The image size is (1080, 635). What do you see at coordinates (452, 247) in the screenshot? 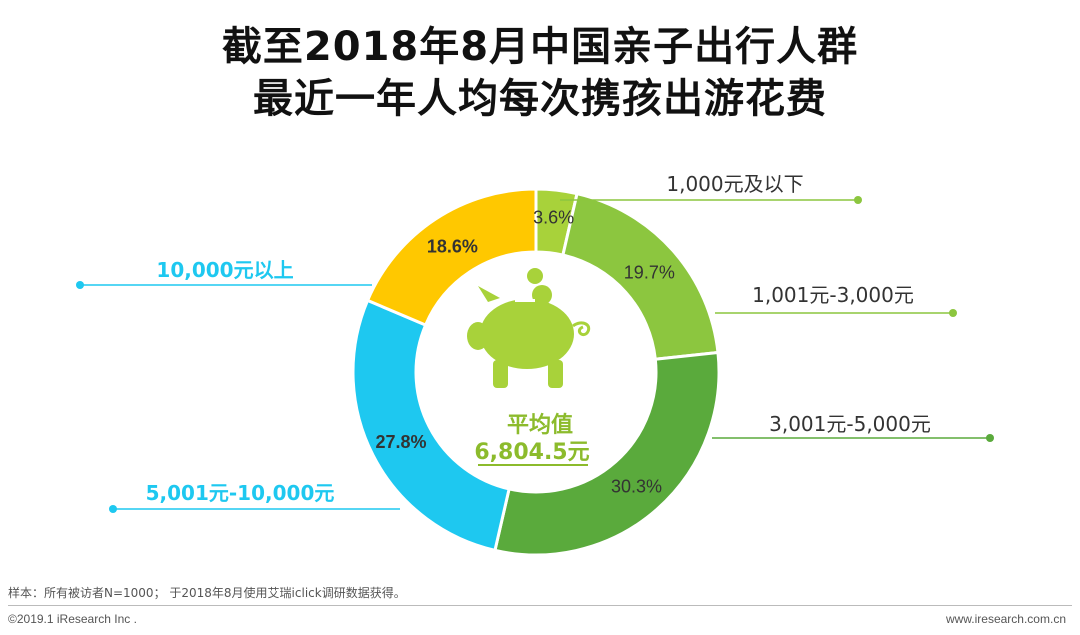
I see `slice-value-label: 18.6%` at bounding box center [452, 247].